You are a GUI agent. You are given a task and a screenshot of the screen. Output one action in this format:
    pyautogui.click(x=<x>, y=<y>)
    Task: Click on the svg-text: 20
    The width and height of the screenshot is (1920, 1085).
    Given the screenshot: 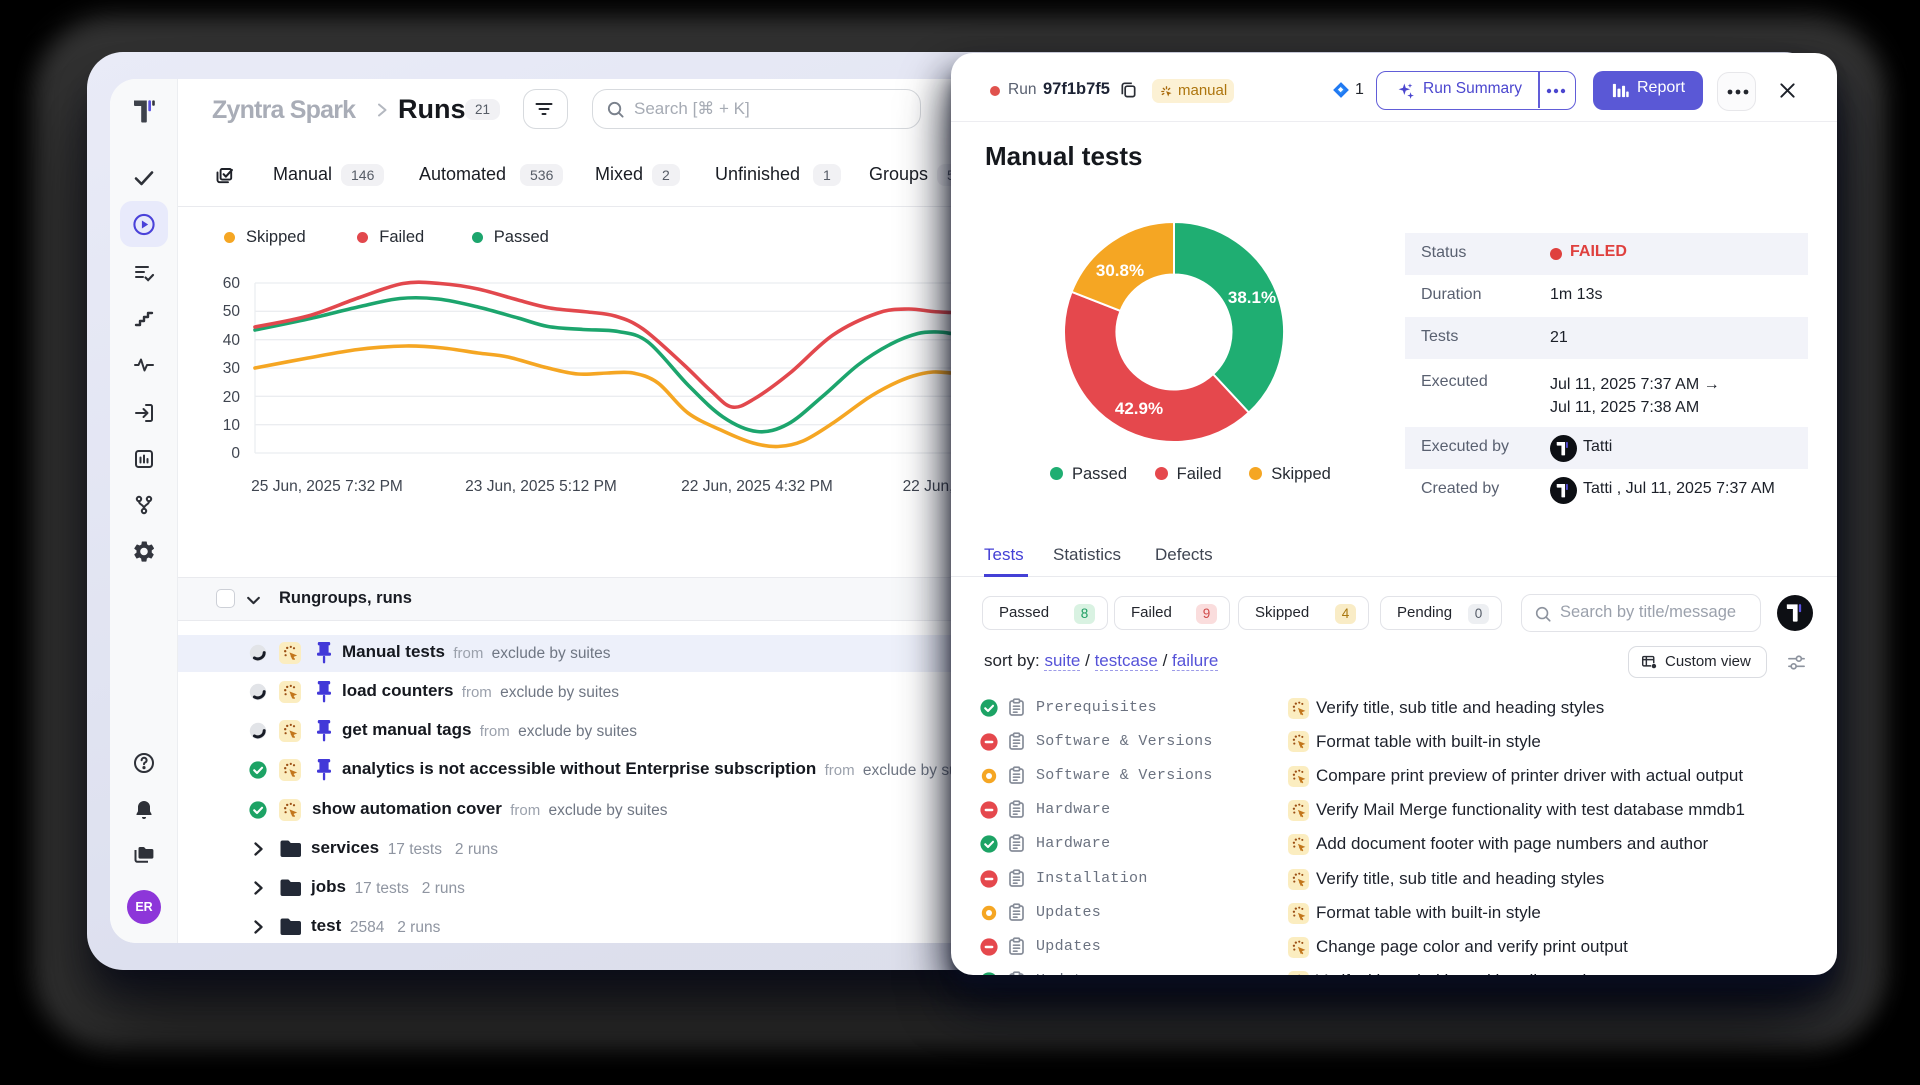 What is the action you would take?
    pyautogui.click(x=232, y=397)
    